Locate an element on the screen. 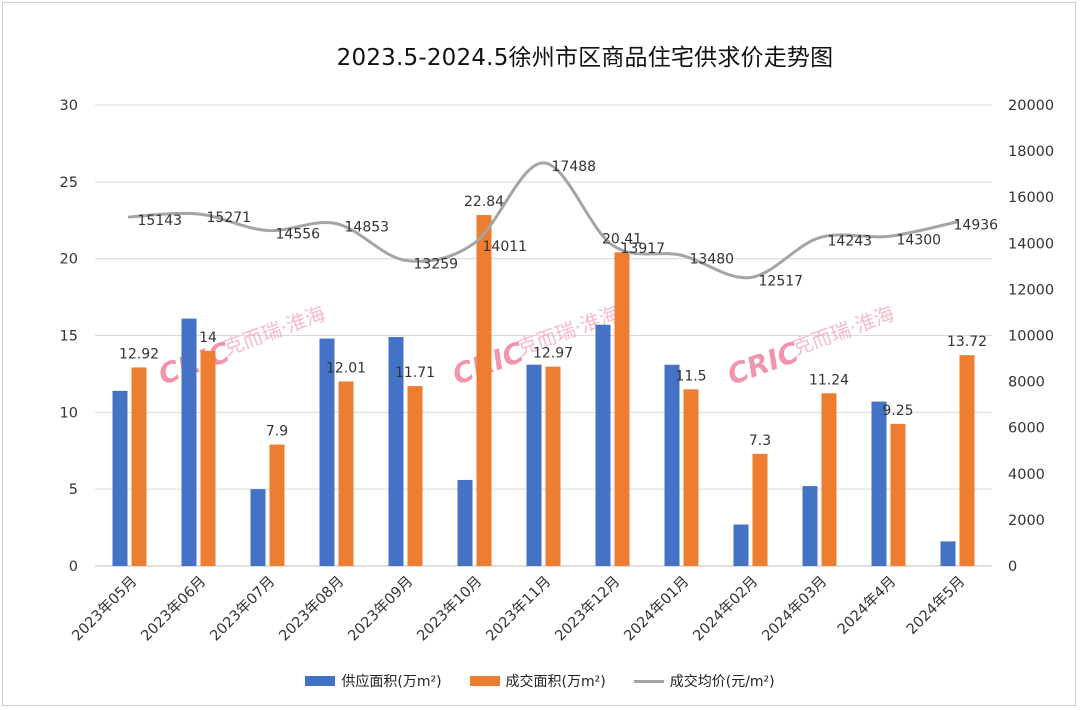 This screenshot has height=710, width=1080. data-label-sales: 14 is located at coordinates (208, 338).